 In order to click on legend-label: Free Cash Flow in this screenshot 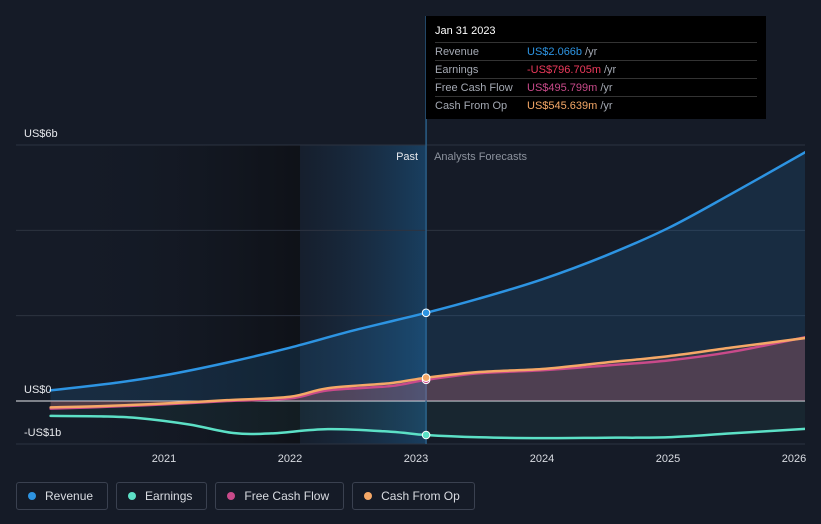, I will do `click(287, 496)`.